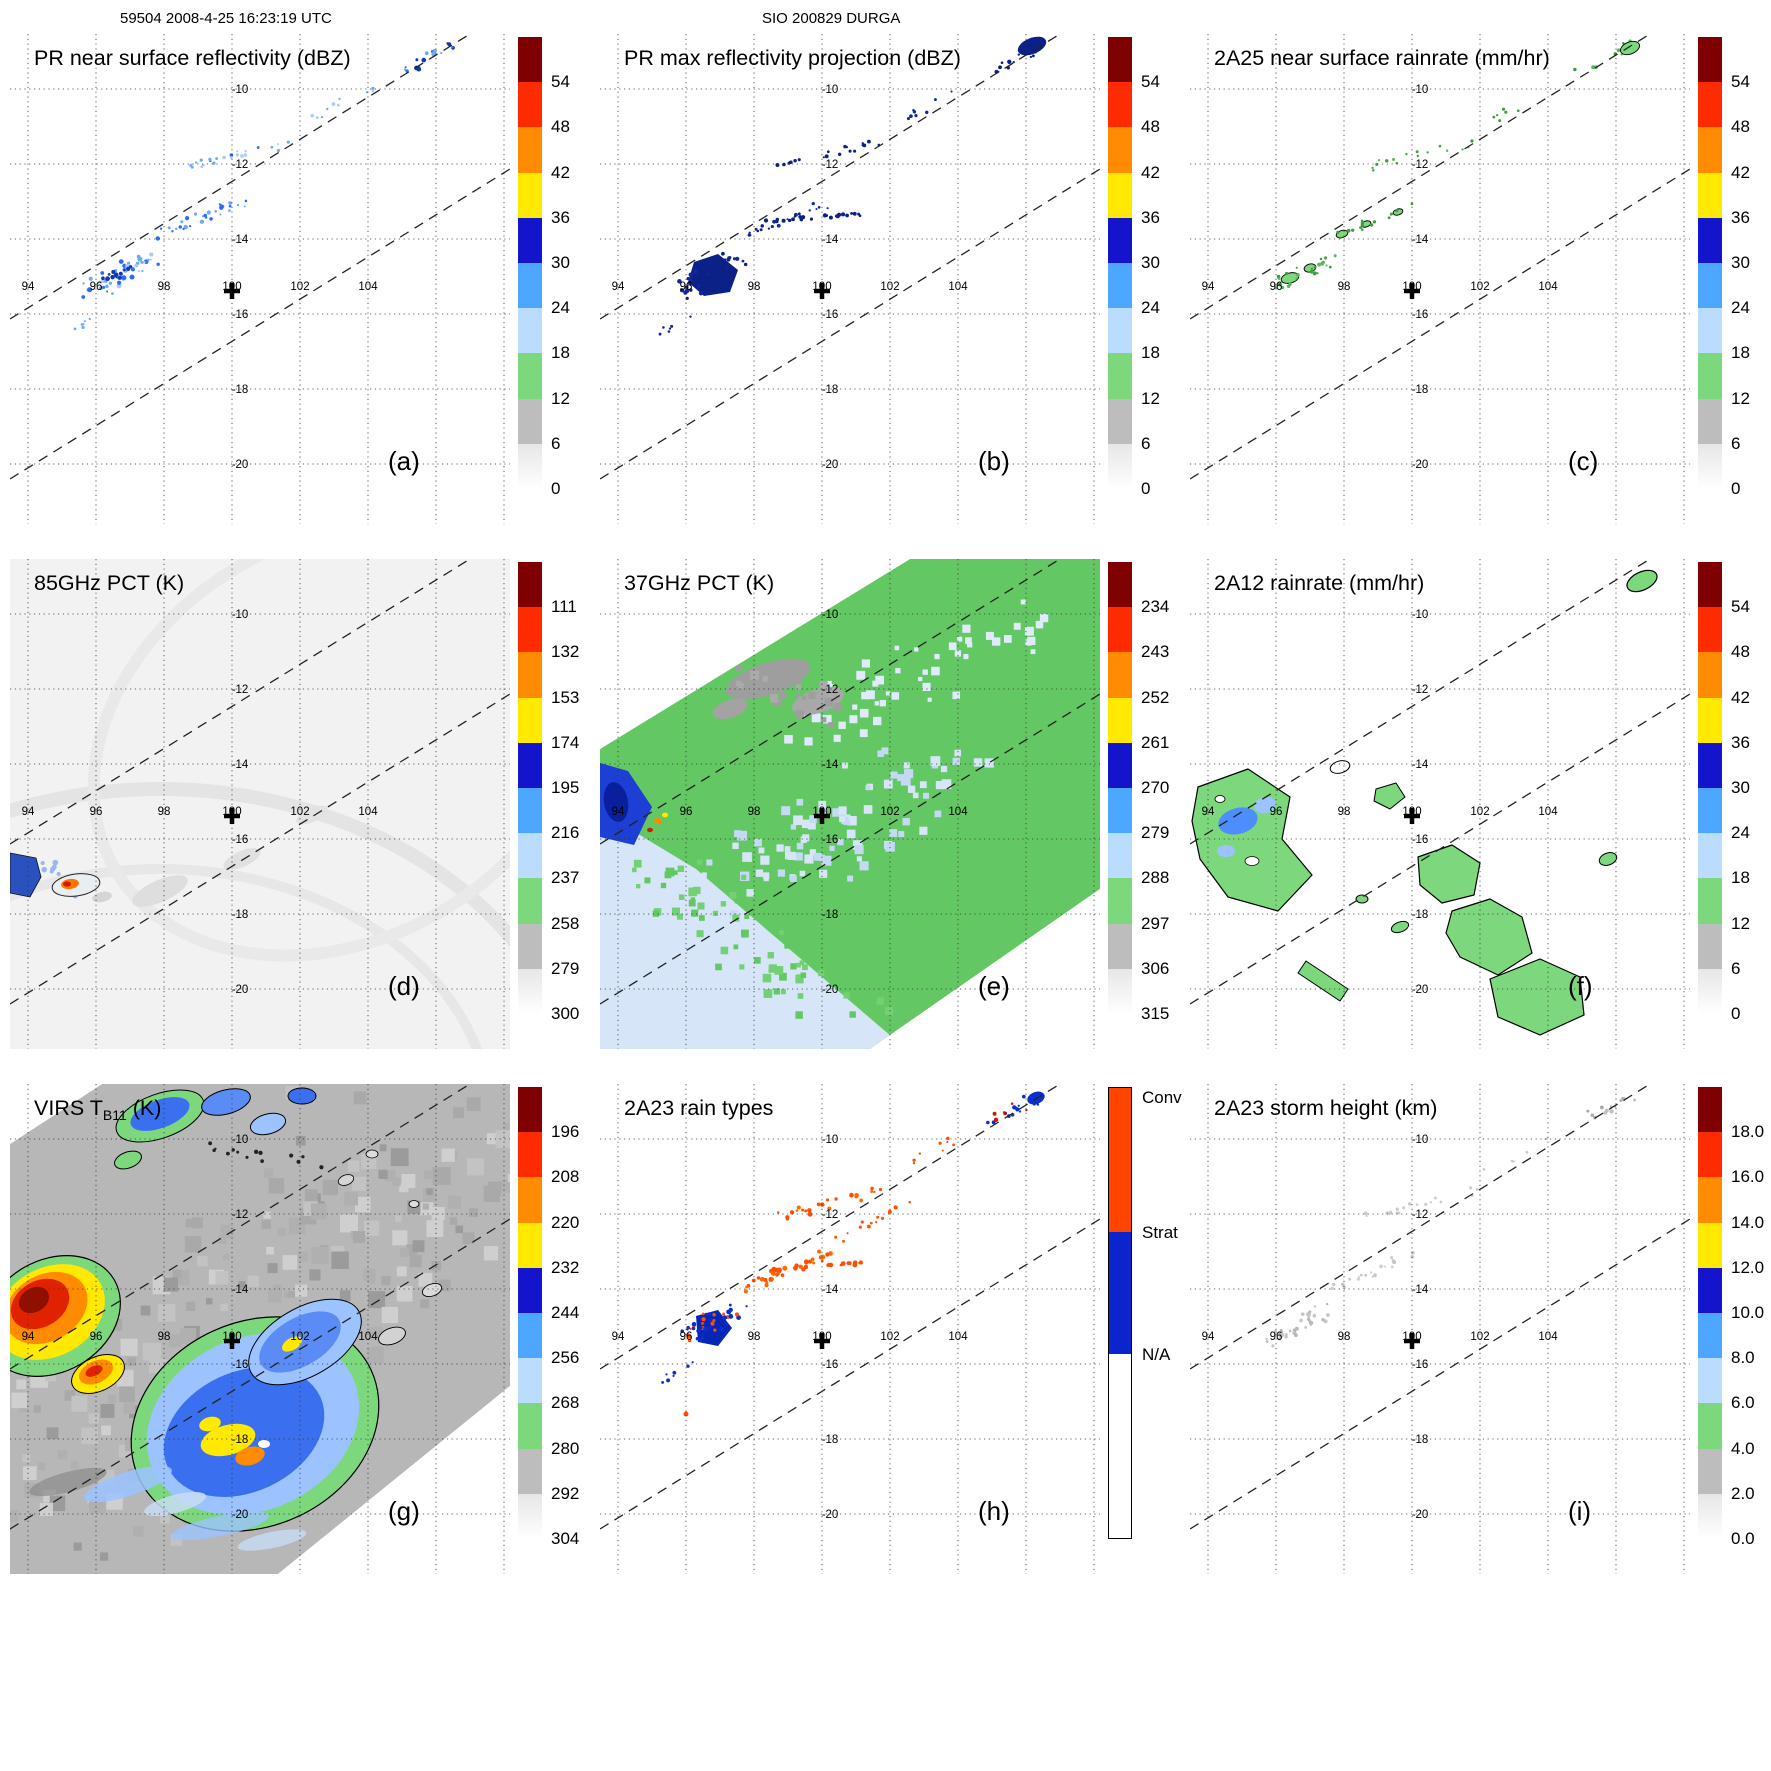 The image size is (1771, 1771). Describe the element at coordinates (565, 787) in the screenshot. I see `colorbar-tick-label: 195` at that location.